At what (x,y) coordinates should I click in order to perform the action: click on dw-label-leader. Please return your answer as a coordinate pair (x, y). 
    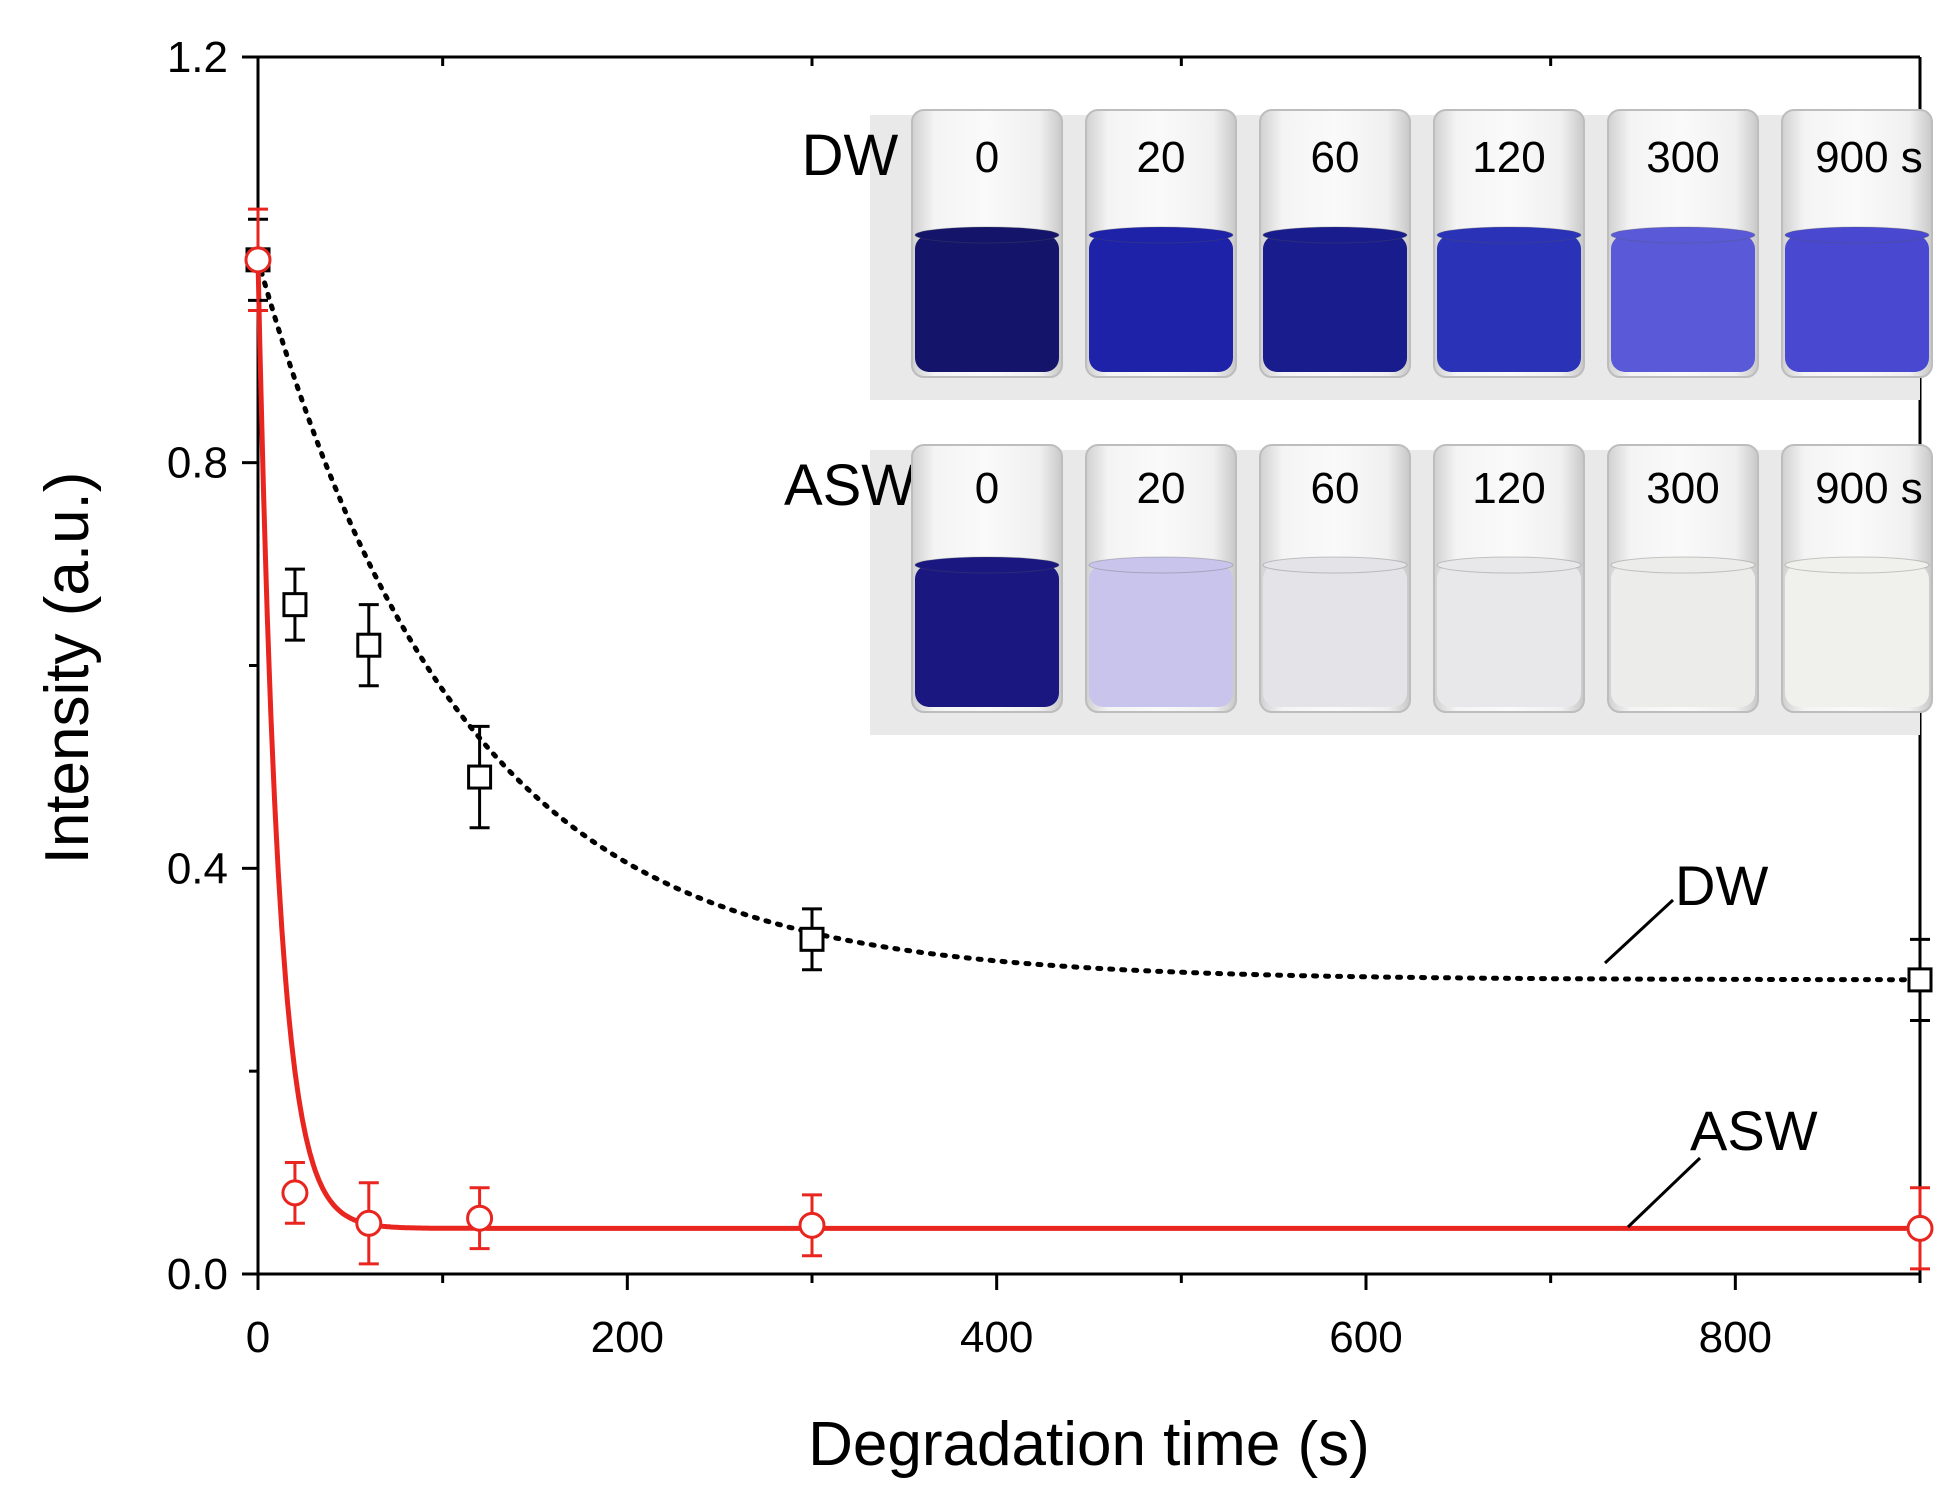
    Looking at the image, I should click on (1639, 931).